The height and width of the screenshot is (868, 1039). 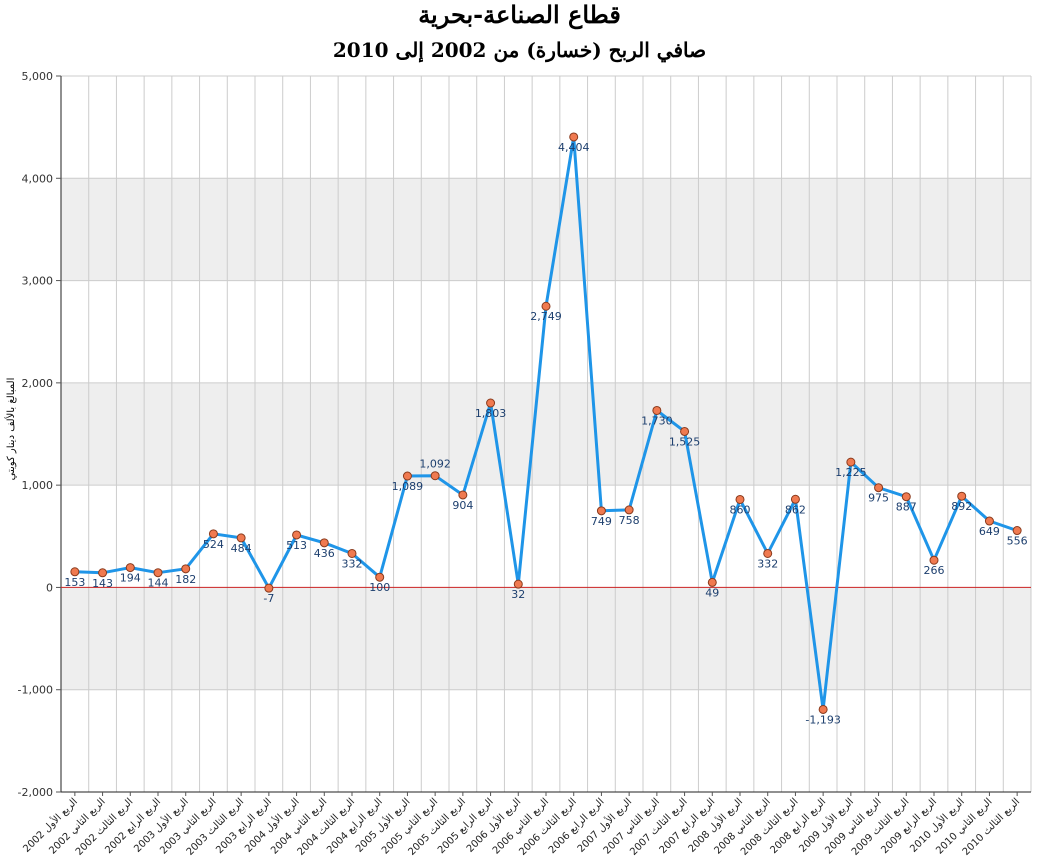 I want to click on data-label: 4,404, so click(x=574, y=147).